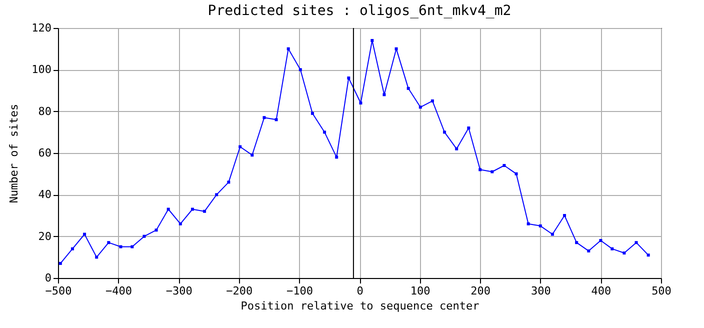 The width and height of the screenshot is (704, 328). Describe the element at coordinates (48, 278) in the screenshot. I see `y-tick-label: 0` at that location.